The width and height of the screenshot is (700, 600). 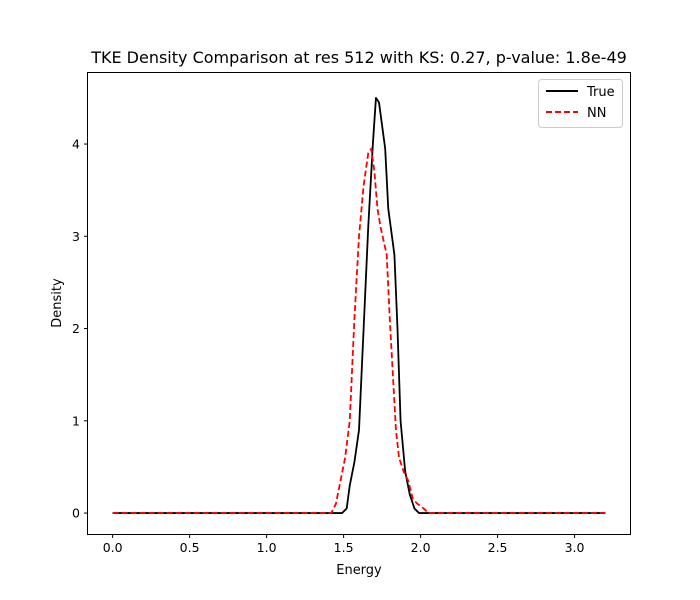 What do you see at coordinates (76, 236) in the screenshot?
I see `y-tick-label: 3` at bounding box center [76, 236].